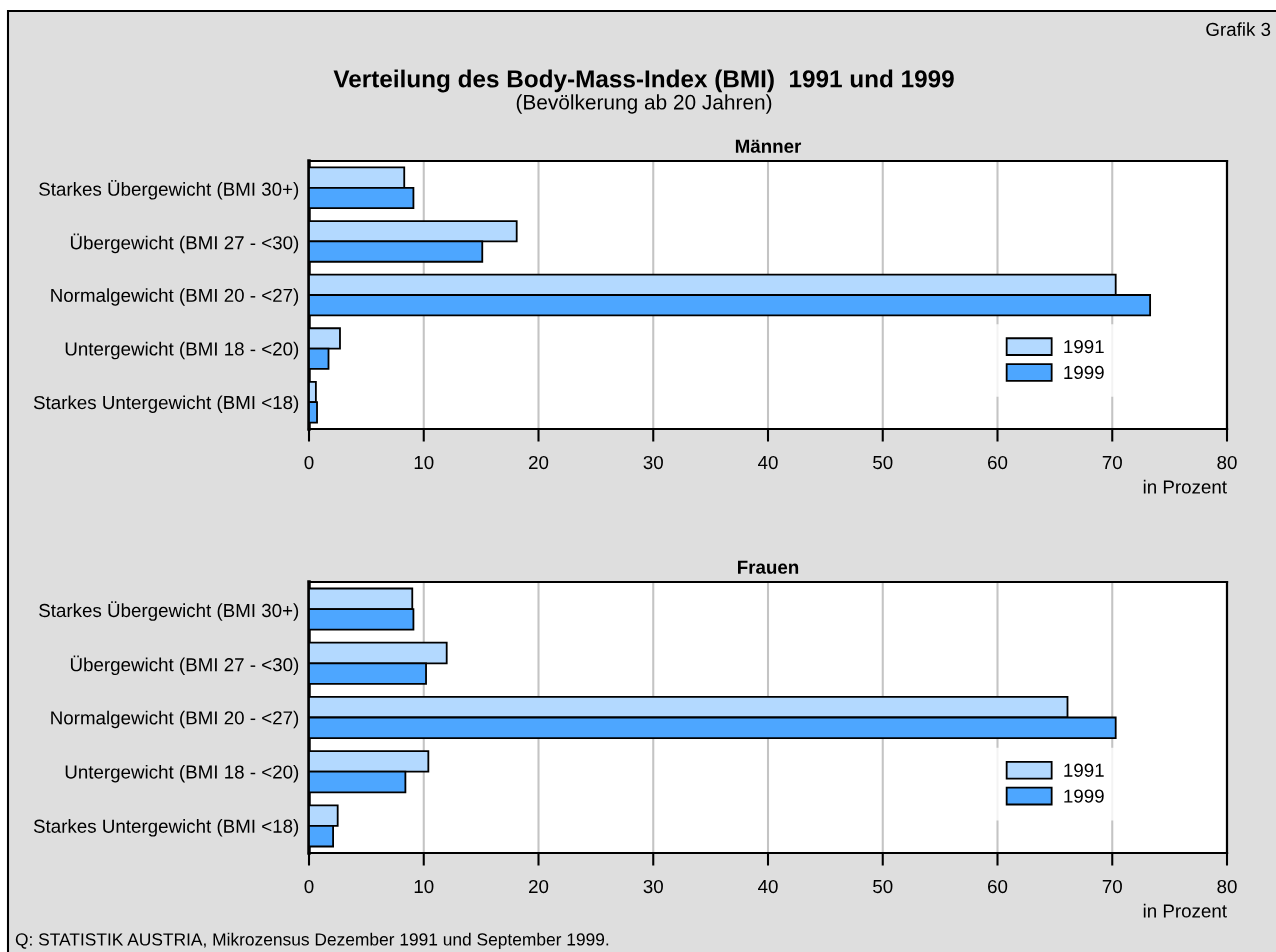  Describe the element at coordinates (644, 104) in the screenshot. I see `text: (Bevölkerung ab 20 Jahren)` at that location.